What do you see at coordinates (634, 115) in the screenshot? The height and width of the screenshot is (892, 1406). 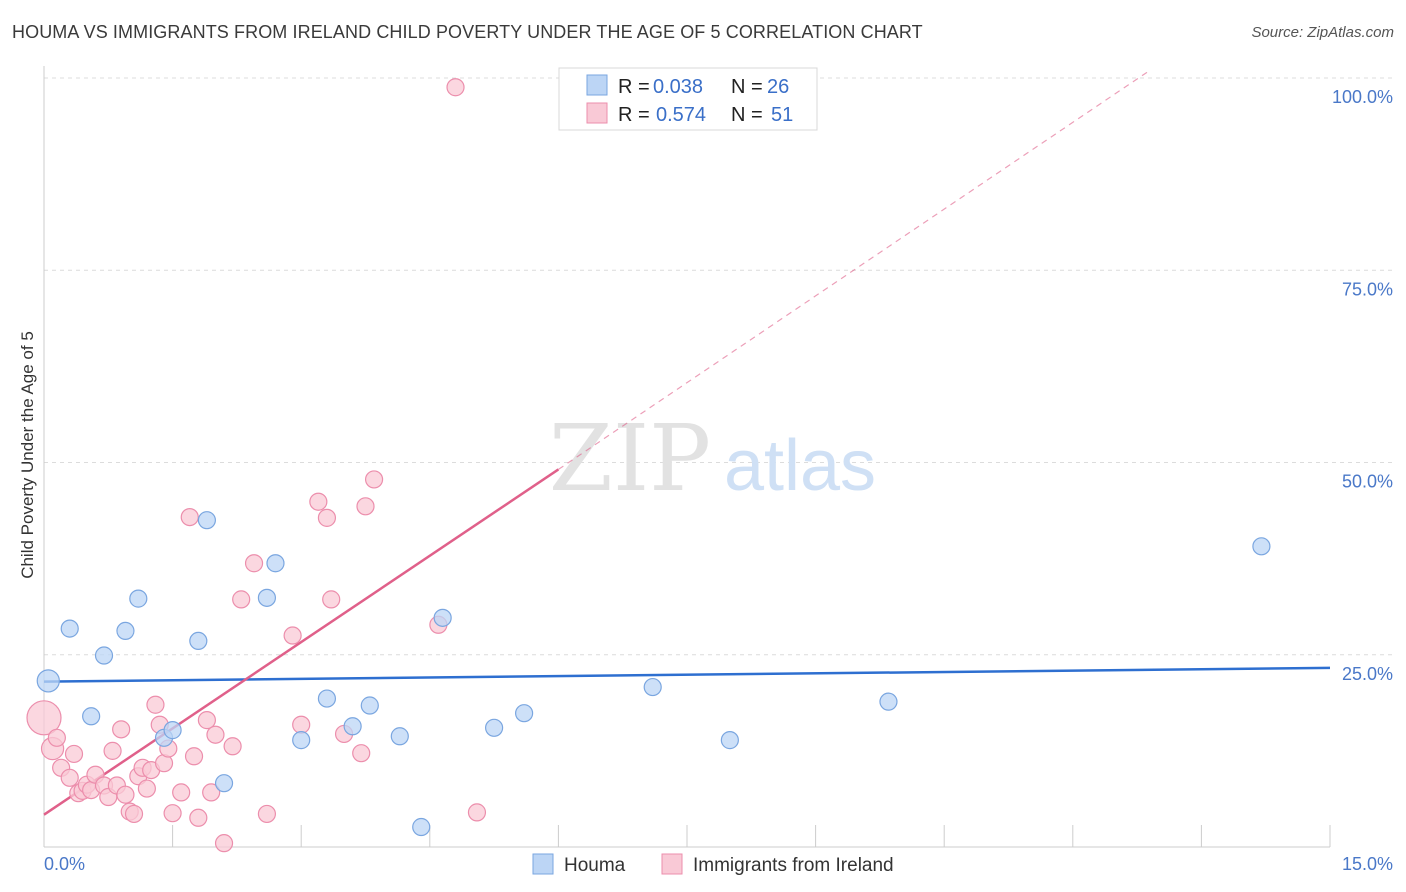 I see `legend-r-label-ireland: R =` at bounding box center [634, 115].